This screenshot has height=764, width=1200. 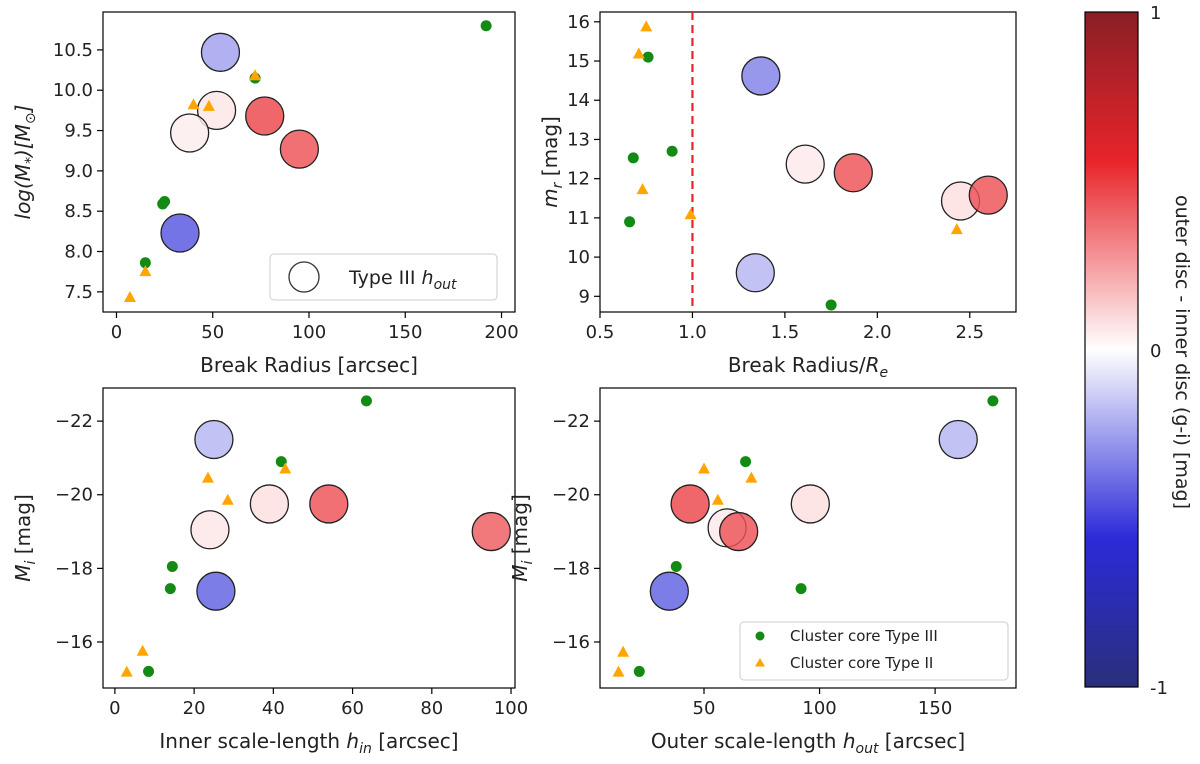 What do you see at coordinates (861, 663) in the screenshot?
I see `legend-label-type2: Cluster core Type II` at bounding box center [861, 663].